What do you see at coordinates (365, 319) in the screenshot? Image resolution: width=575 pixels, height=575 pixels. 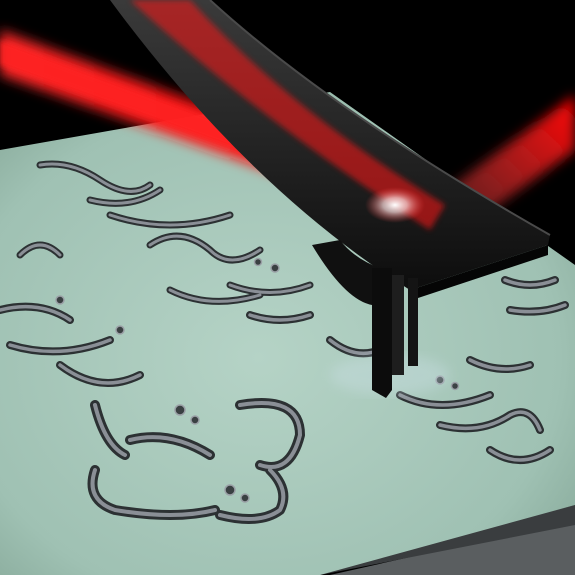 I see `tip-icon` at bounding box center [365, 319].